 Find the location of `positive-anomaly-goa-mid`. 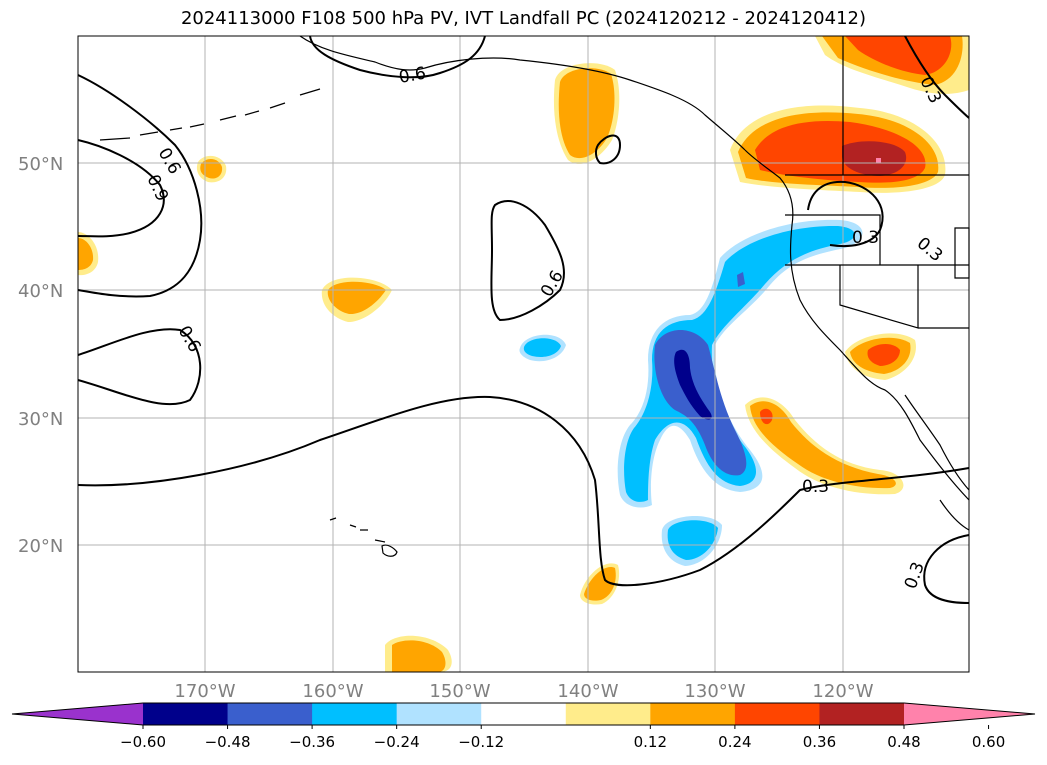

positive-anomaly-goa-mid is located at coordinates (586, 113).